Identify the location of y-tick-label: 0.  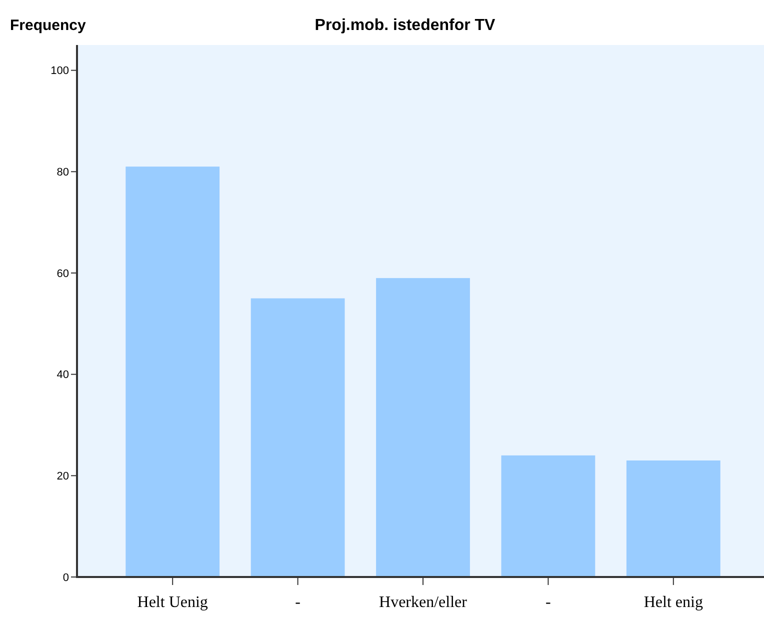
(65, 578).